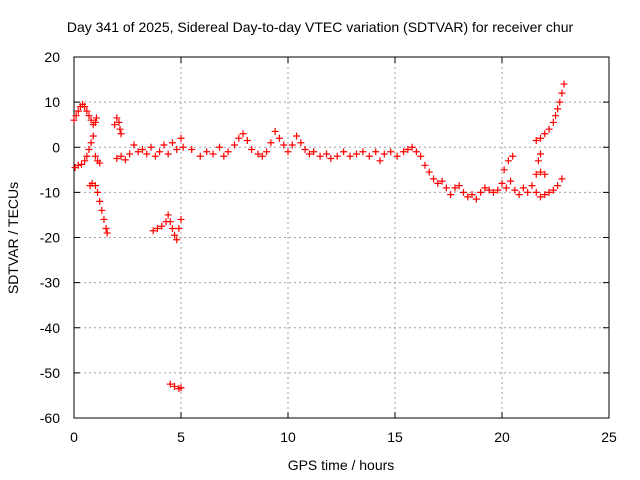  I want to click on y-axis-title: SDTVAR / TECUs, so click(13, 238).